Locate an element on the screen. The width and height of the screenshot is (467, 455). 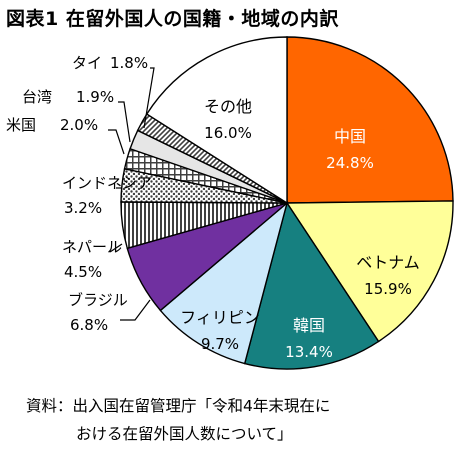
slice-label-9: タイ is located at coordinates (87, 63).